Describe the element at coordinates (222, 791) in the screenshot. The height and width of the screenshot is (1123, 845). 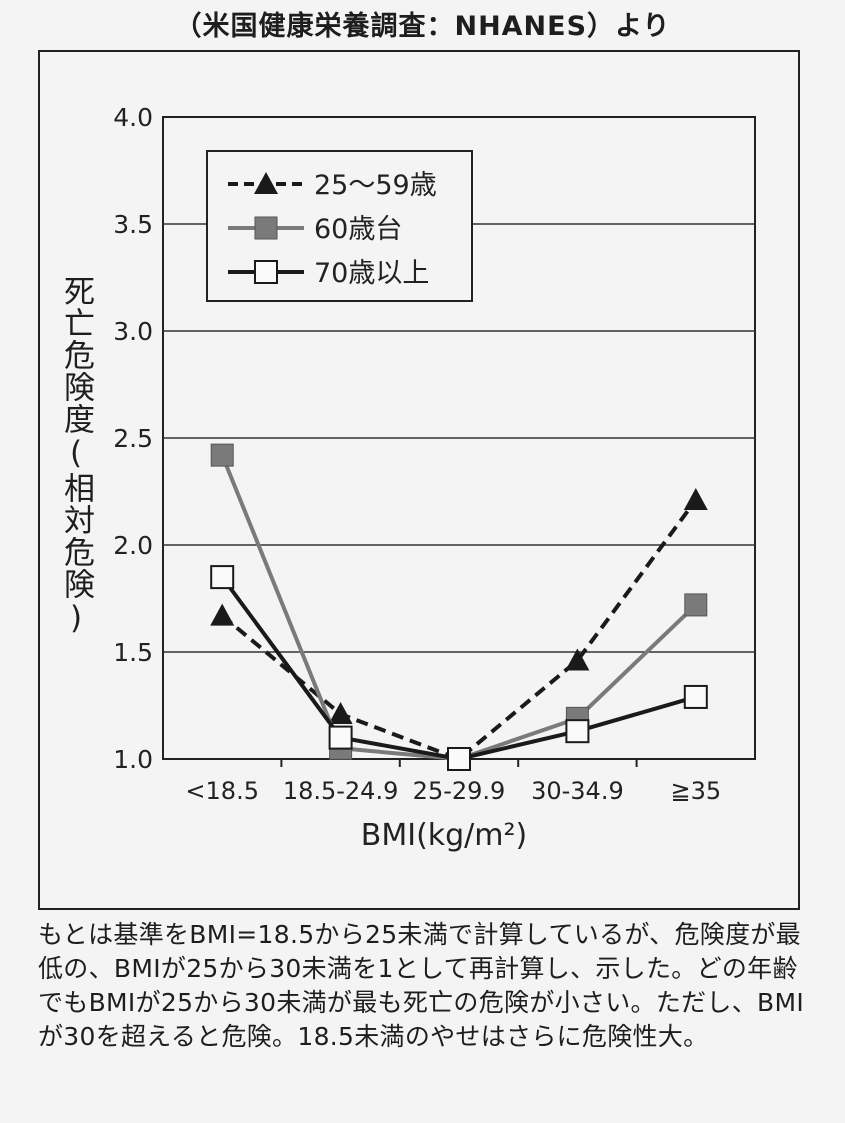
I see `x-tick-label: <18.5` at that location.